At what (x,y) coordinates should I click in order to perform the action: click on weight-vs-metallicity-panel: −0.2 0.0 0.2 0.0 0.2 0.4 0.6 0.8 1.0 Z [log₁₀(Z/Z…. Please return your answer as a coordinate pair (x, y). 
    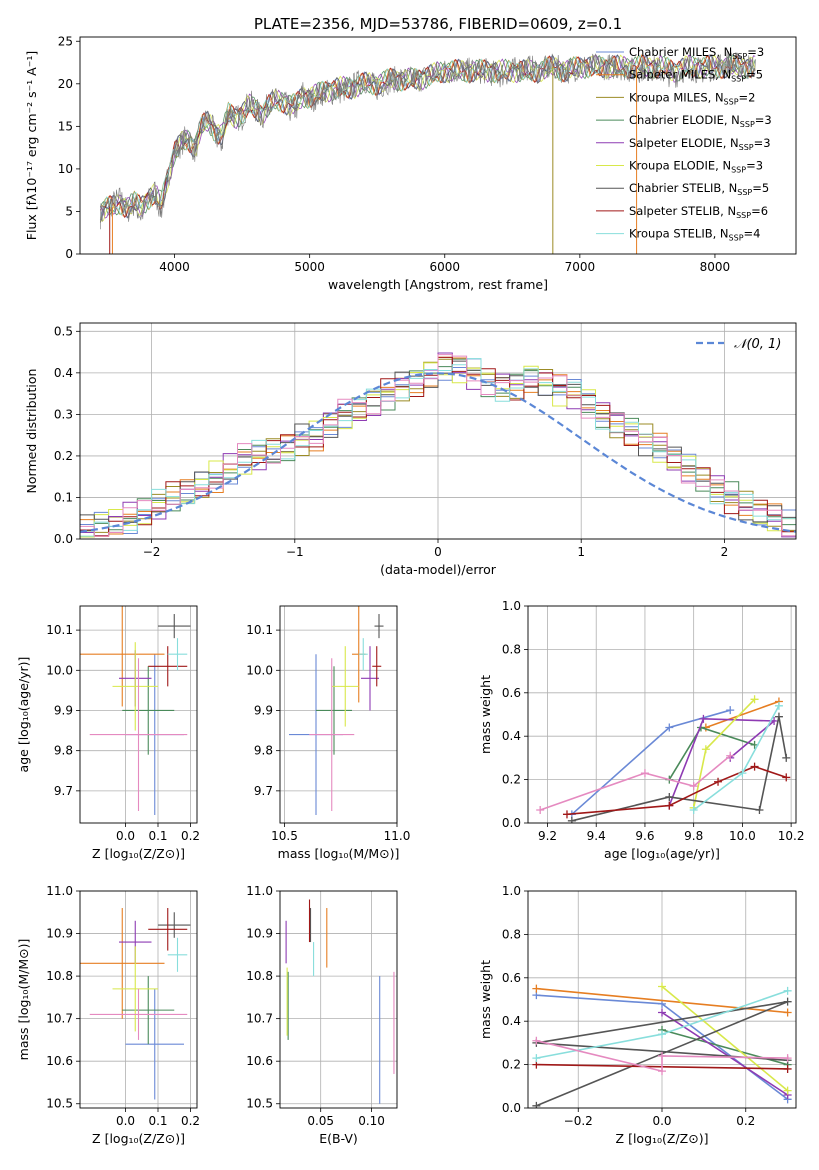
    Looking at the image, I should click on (637, 1015).